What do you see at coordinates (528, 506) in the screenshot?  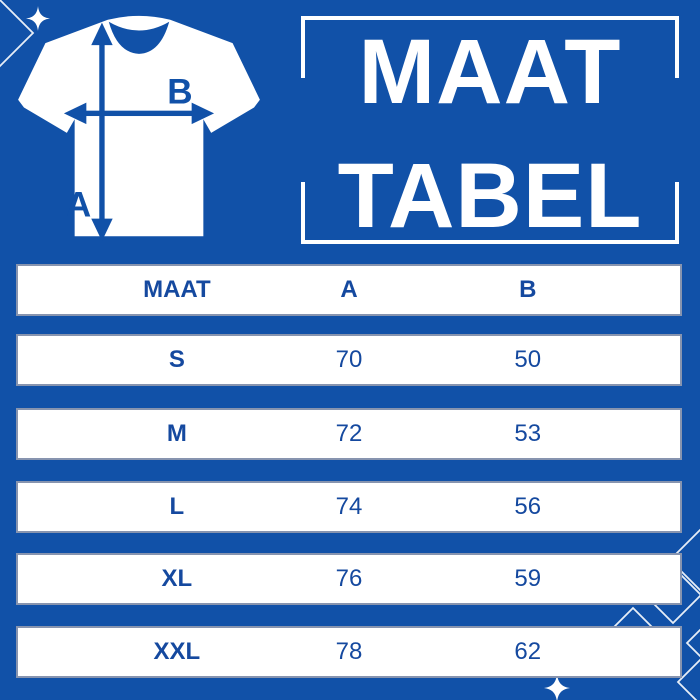 I see `value-b: 56` at bounding box center [528, 506].